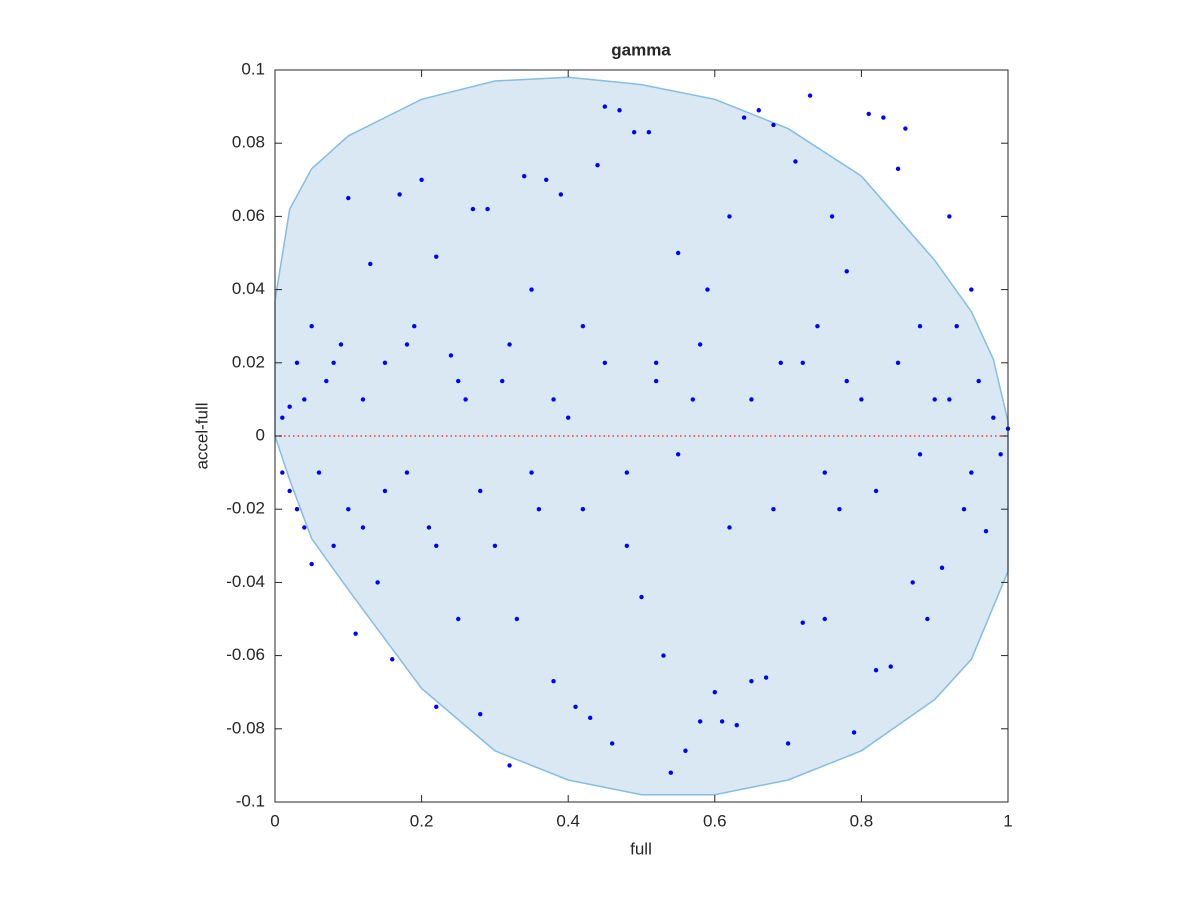 This screenshot has height=900, width=1200. I want to click on chart-title: gamma, so click(641, 49).